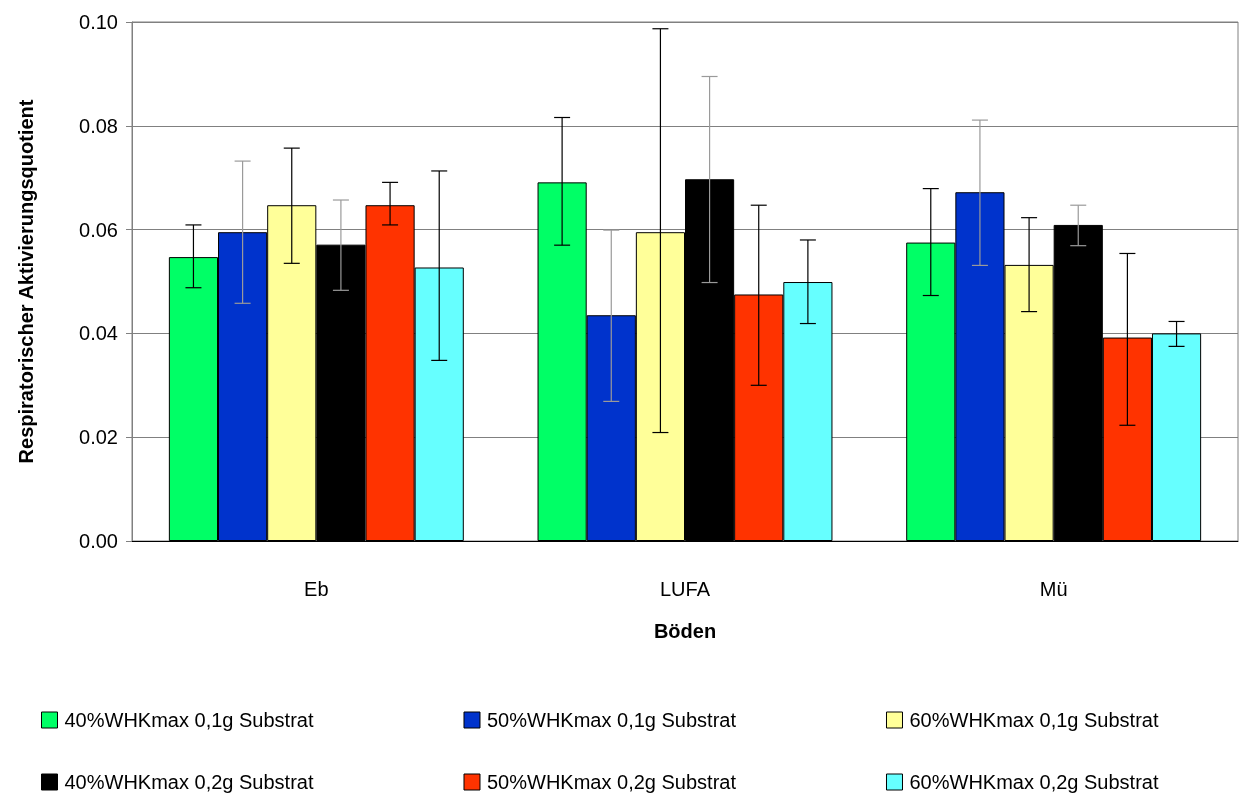  What do you see at coordinates (26, 281) in the screenshot?
I see `y-axis-title: Respiratorischer Aktivierungsquotient` at bounding box center [26, 281].